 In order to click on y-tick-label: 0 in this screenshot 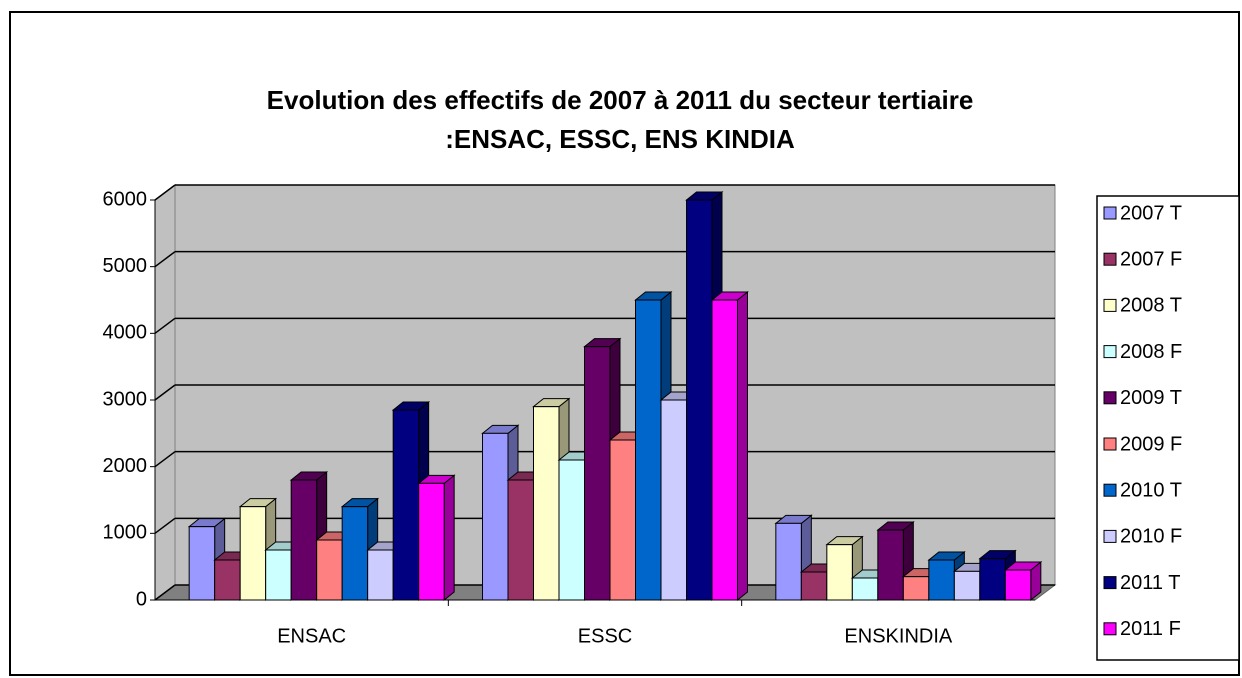, I will do `click(141, 599)`.